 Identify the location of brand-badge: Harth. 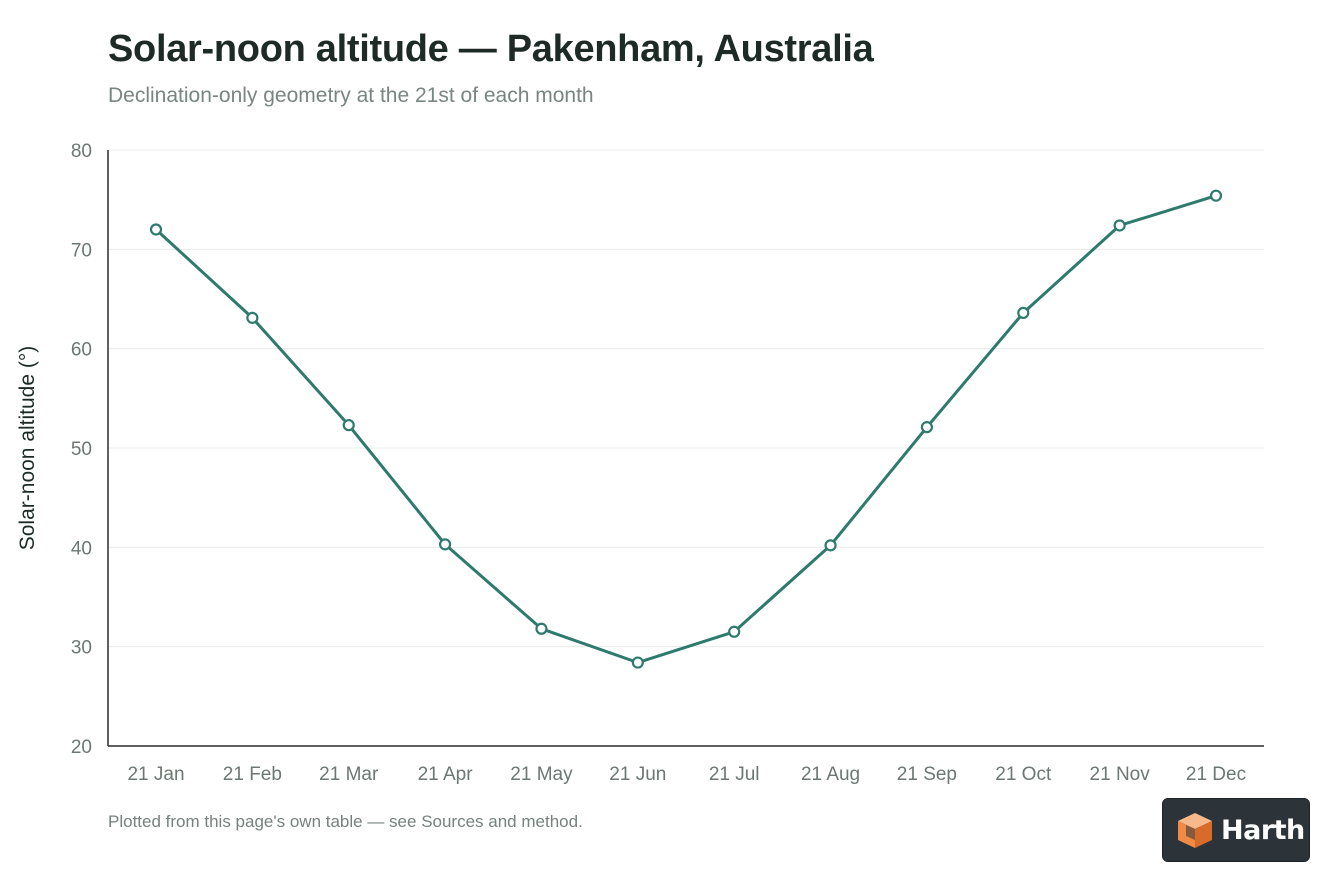
(1236, 830).